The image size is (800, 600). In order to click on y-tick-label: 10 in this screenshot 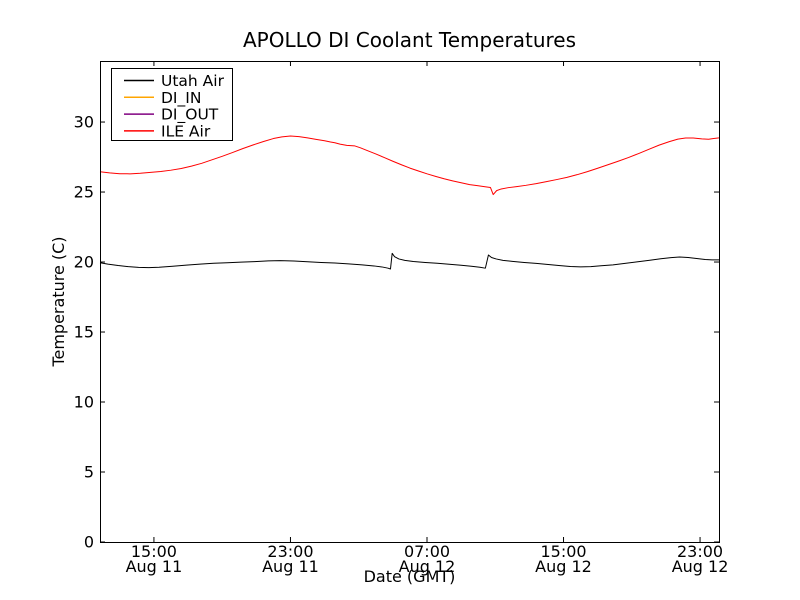, I will do `click(84, 402)`.